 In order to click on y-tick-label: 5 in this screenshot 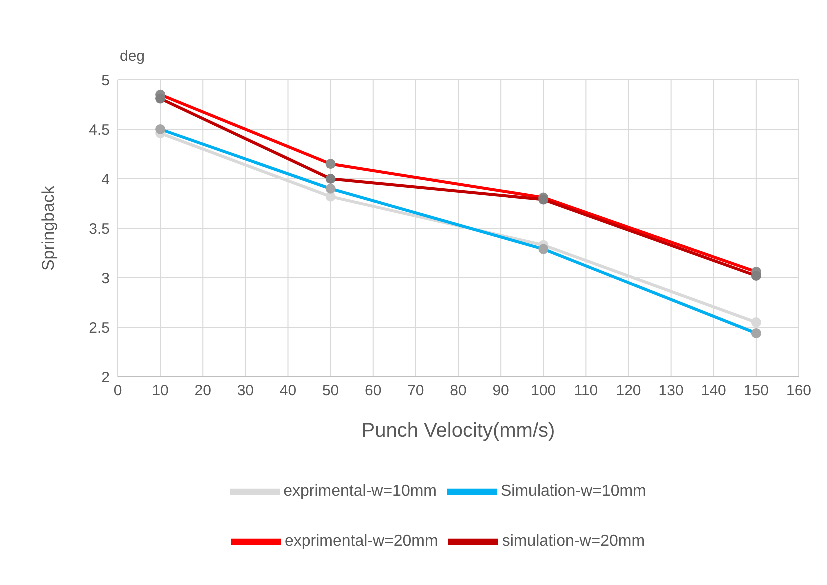, I will do `click(106, 81)`.